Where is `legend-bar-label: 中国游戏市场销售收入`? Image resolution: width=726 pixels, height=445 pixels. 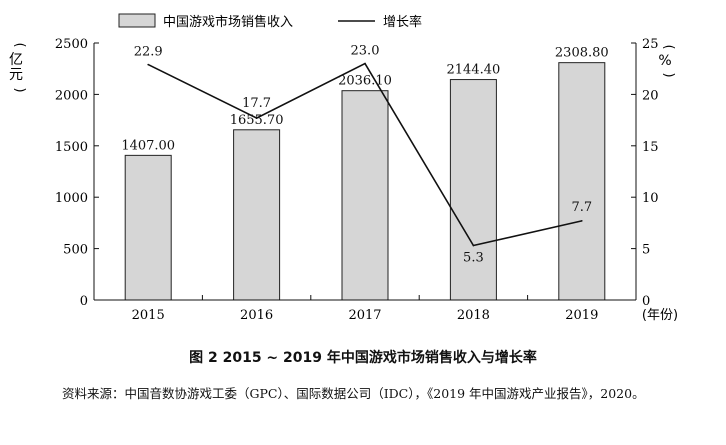
legend-bar-label: 中国游戏市场销售收入 is located at coordinates (228, 22).